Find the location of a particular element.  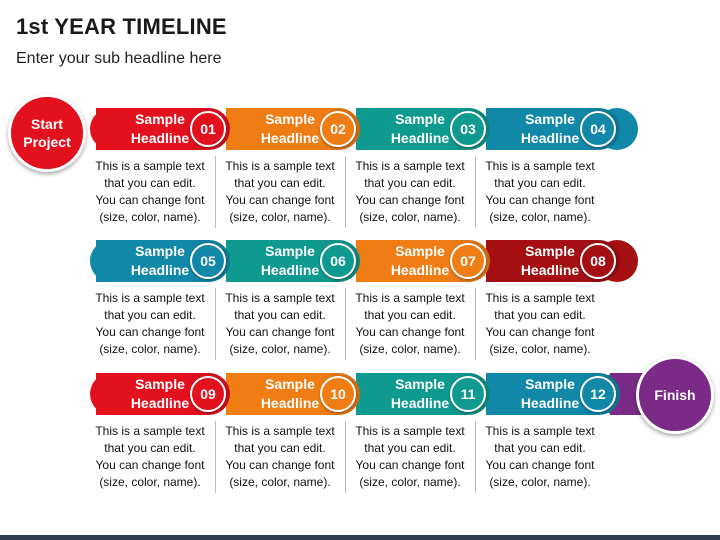

finish-circle: Finish is located at coordinates (675, 395).